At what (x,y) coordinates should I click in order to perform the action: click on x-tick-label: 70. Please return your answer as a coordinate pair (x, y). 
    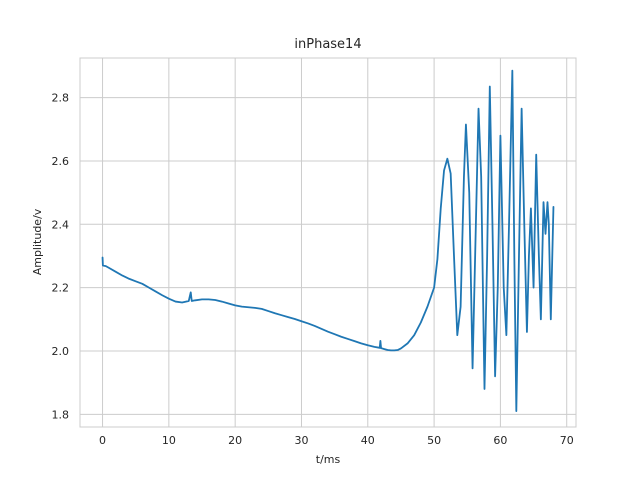
    Looking at the image, I should click on (567, 440).